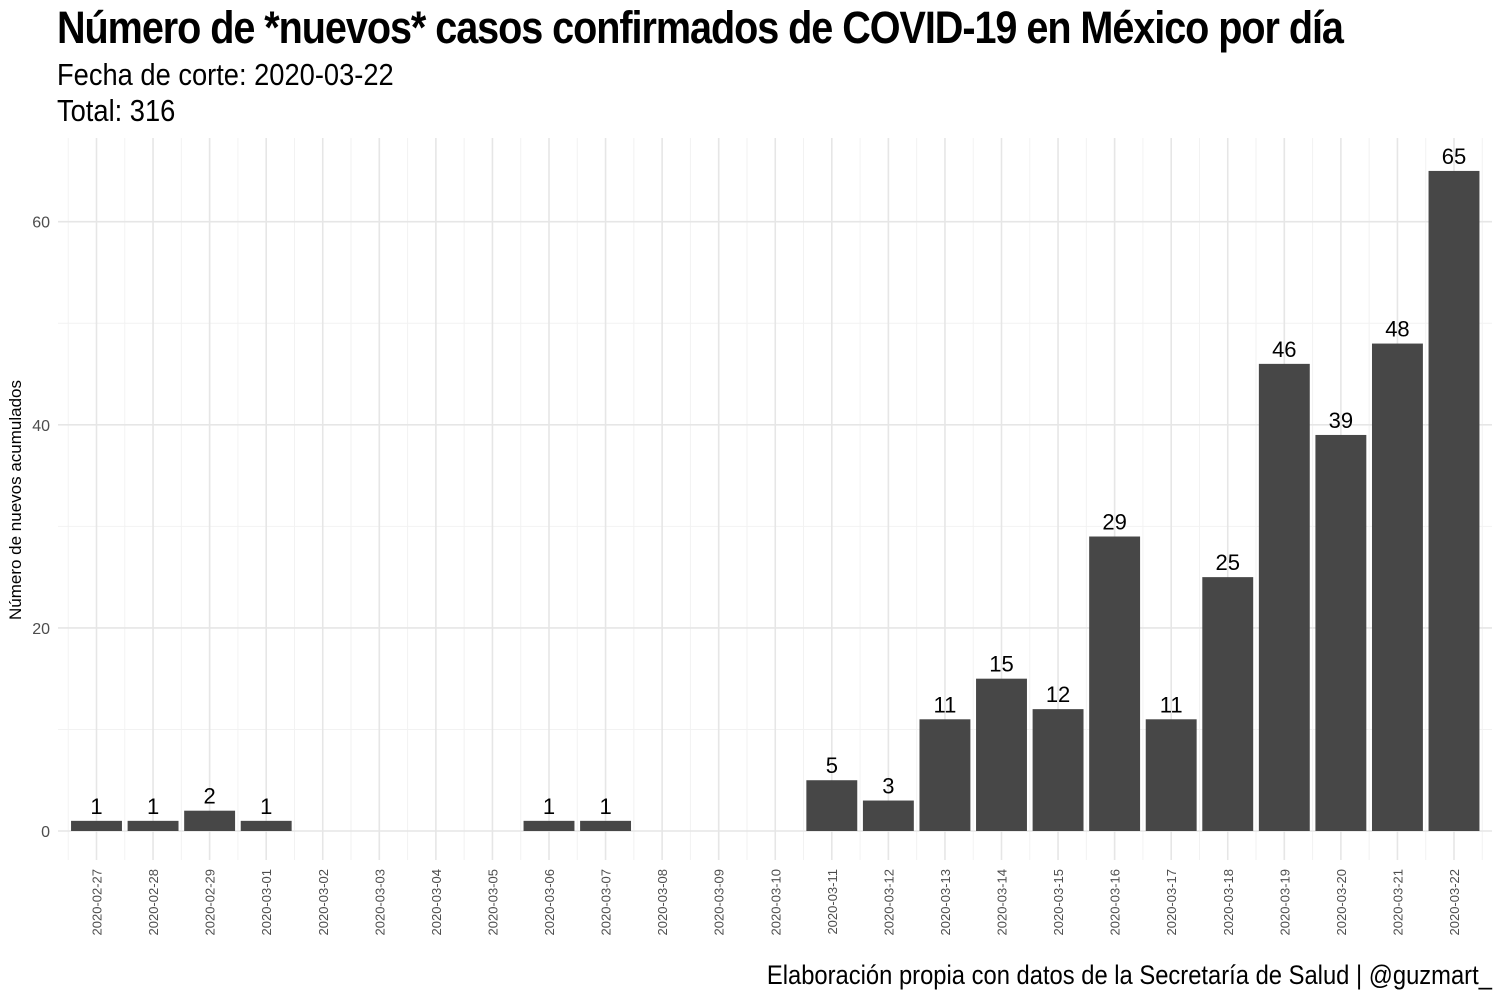 The width and height of the screenshot is (1500, 1000). Describe the element at coordinates (1284, 902) in the screenshot. I see `x-tick-label: 2020-03-19` at that location.